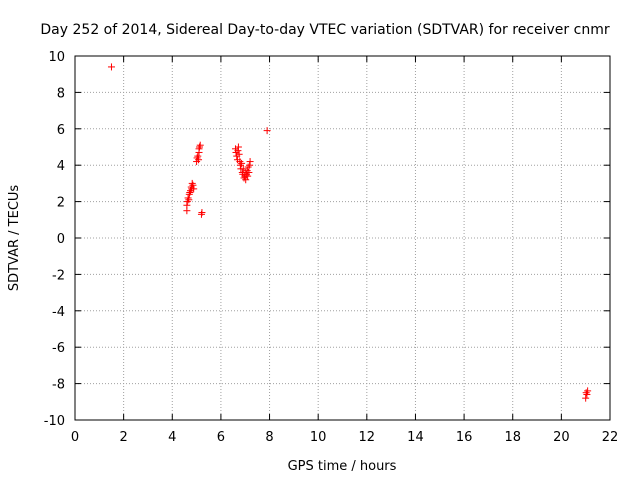 This screenshot has height=480, width=640. What do you see at coordinates (318, 437) in the screenshot?
I see `x-tick-label: 10` at bounding box center [318, 437].